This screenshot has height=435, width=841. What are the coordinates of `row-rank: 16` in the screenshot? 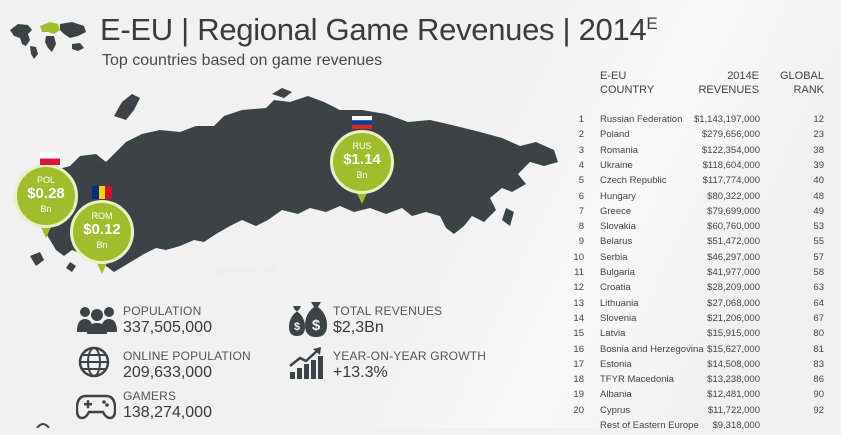 It's located at (578, 349).